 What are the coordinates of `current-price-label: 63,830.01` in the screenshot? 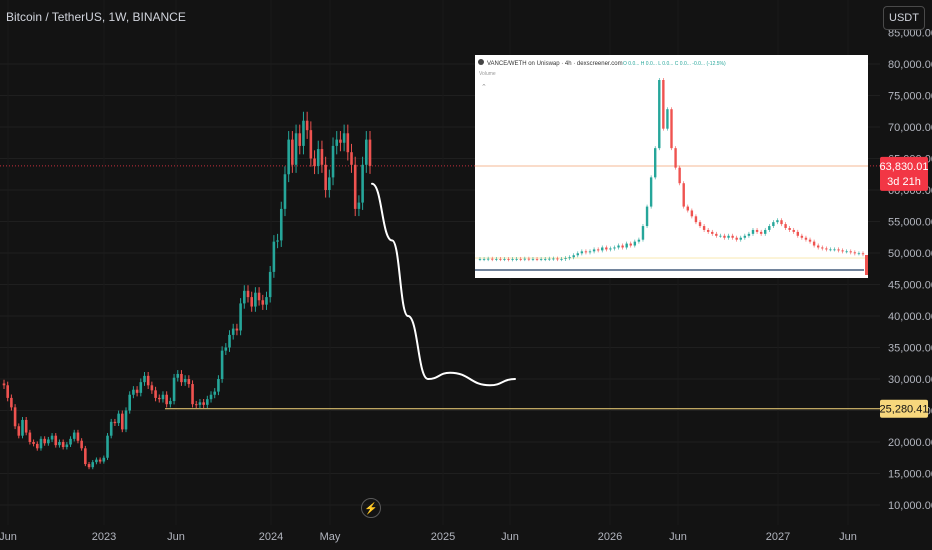 It's located at (904, 167).